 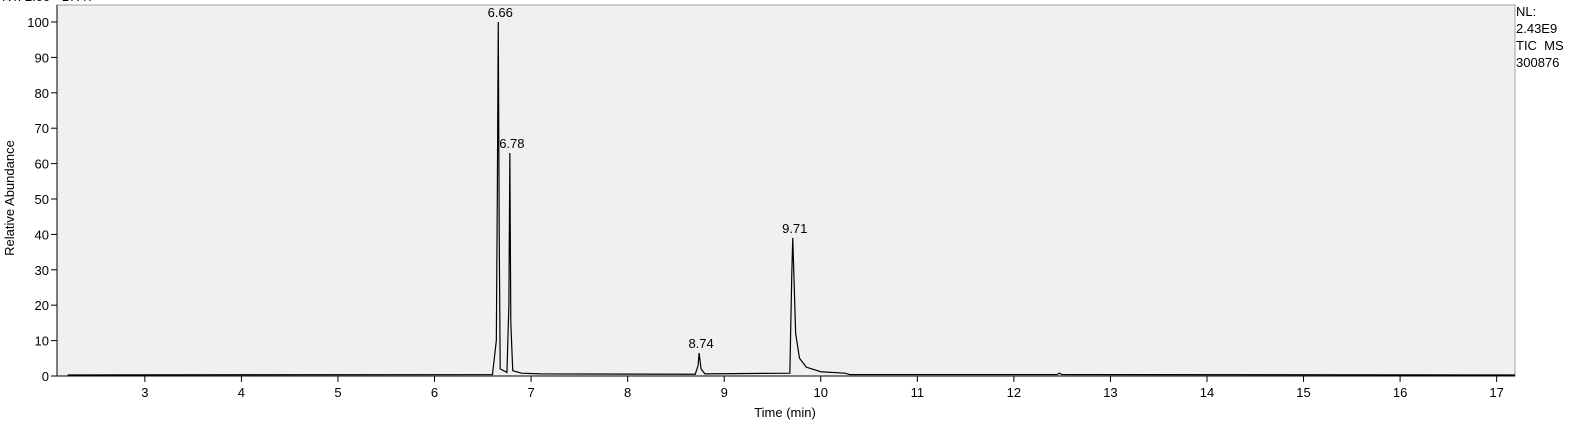 What do you see at coordinates (1526, 11) in the screenshot?
I see `info-text: NL:` at bounding box center [1526, 11].